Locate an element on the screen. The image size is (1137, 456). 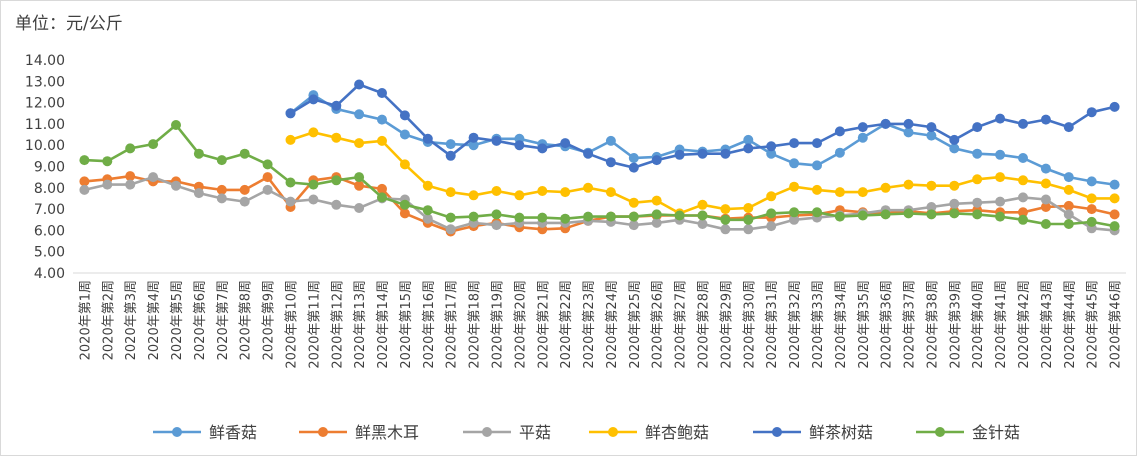
x-tick-label: 2020年第17周 is located at coordinates (452, 324).